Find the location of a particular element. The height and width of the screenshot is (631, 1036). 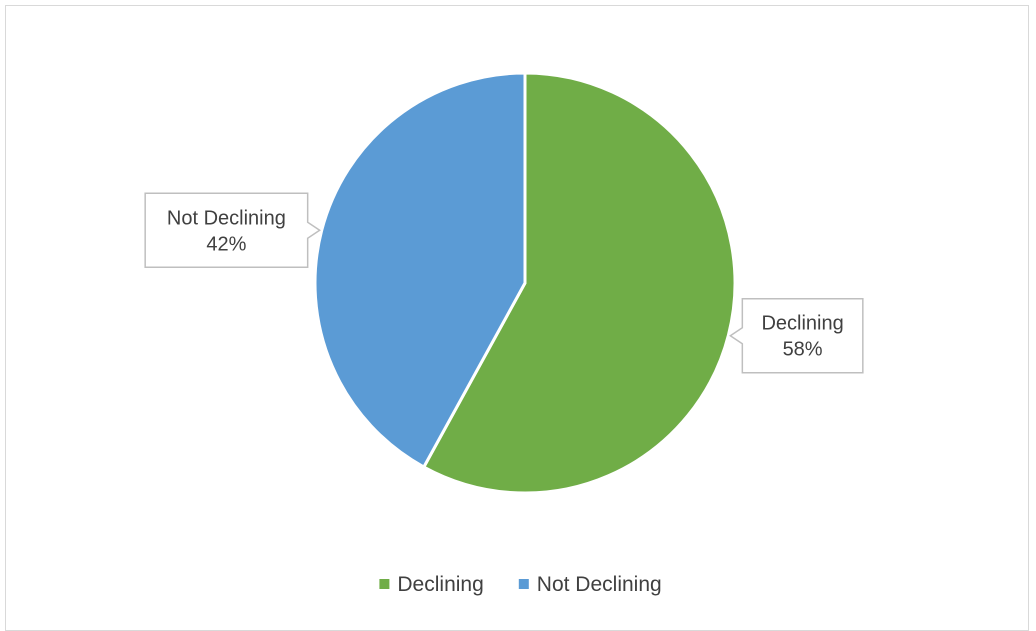

legend-item-not-declining: Not Declining is located at coordinates (590, 584).